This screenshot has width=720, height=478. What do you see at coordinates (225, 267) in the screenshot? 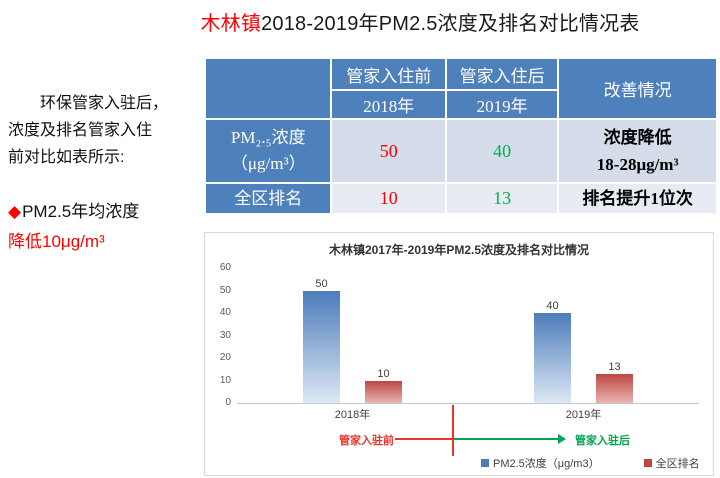
I see `y-axis-tick: 60` at bounding box center [225, 267].